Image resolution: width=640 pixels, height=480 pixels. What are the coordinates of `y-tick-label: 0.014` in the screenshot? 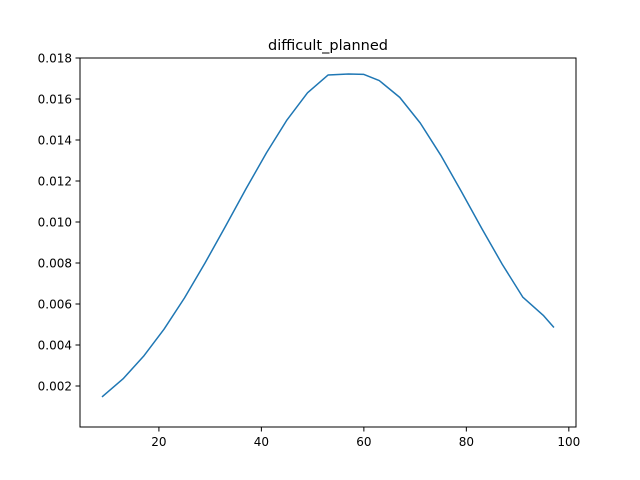 It's located at (55, 140).